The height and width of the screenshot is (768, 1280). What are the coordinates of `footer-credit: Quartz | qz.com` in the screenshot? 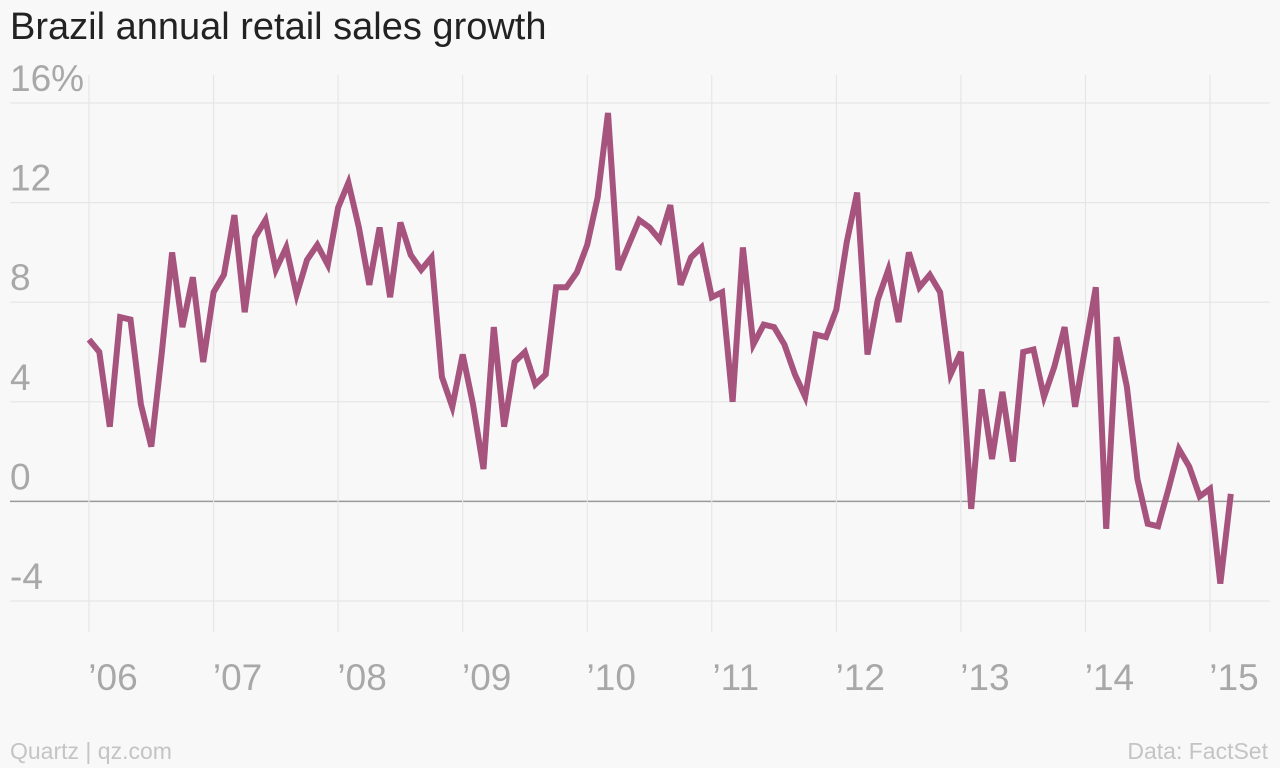 It's located at (91, 751).